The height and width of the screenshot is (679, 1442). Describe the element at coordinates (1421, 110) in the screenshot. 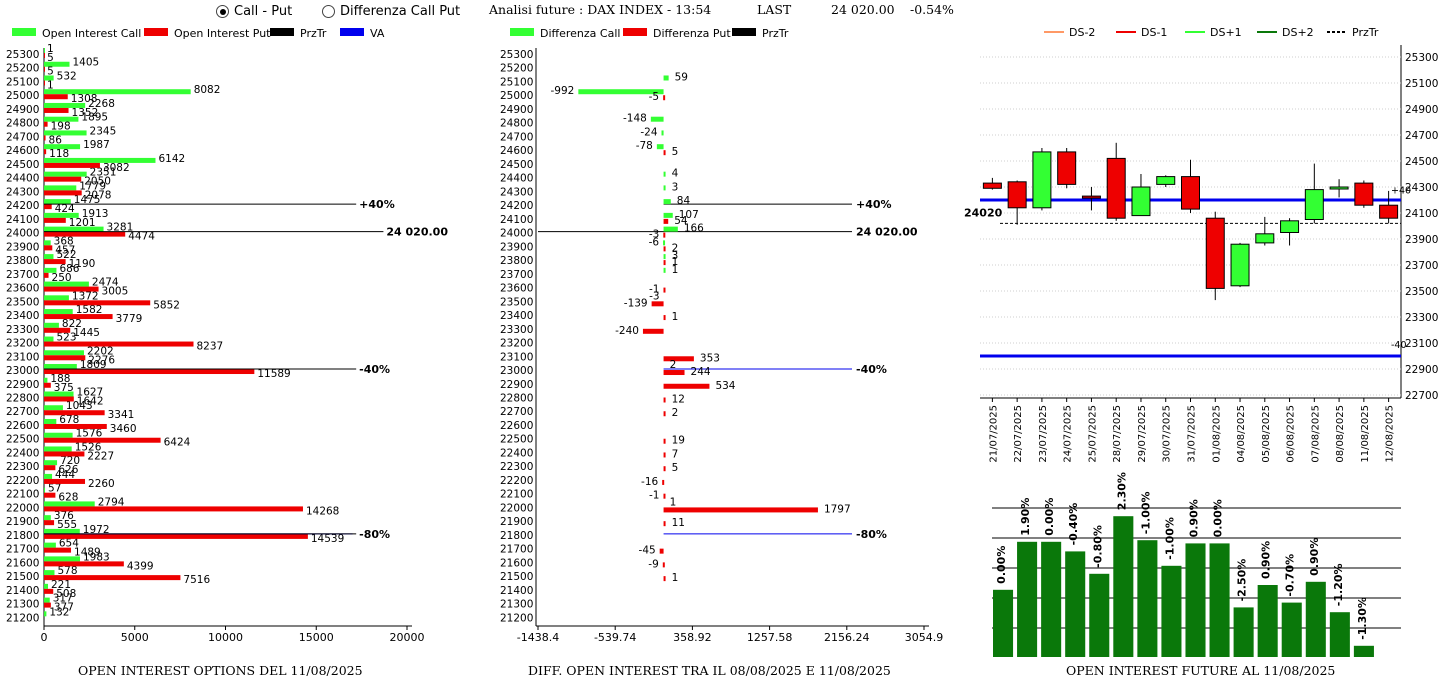

I see `y-tick-label: 24900` at that location.